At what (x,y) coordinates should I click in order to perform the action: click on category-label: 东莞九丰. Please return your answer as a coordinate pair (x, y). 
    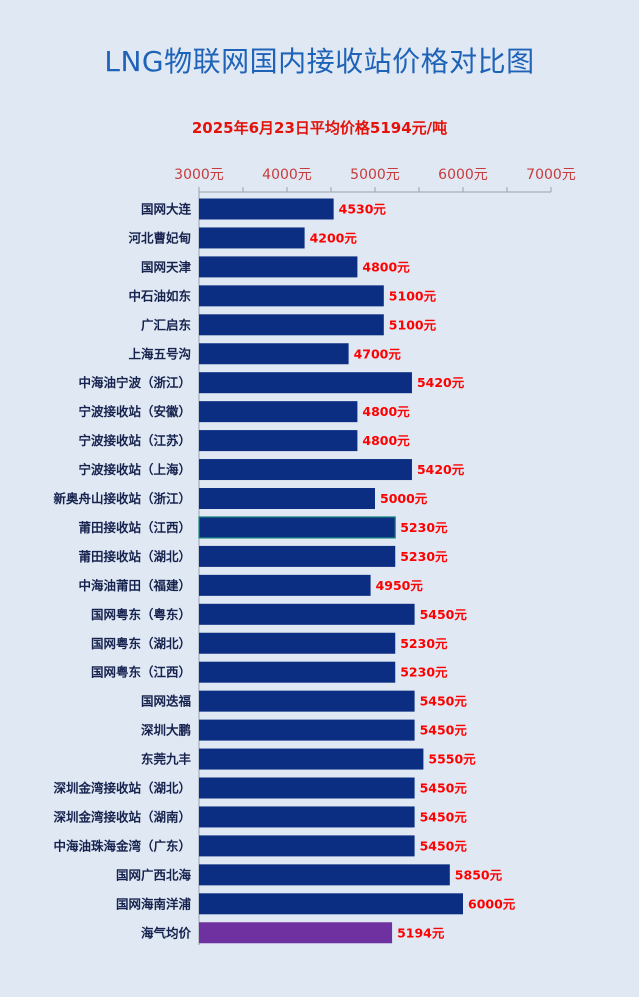
    Looking at the image, I should click on (166, 759).